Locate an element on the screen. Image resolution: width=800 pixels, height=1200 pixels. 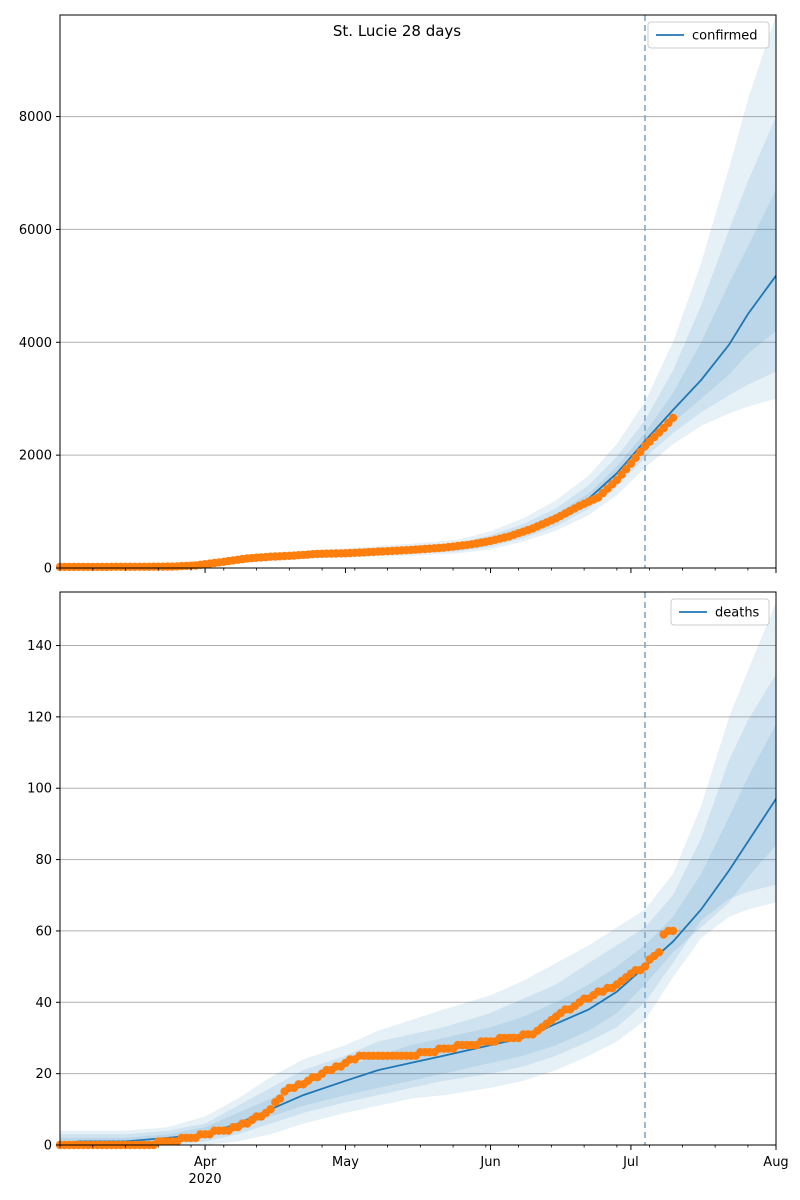
deaths-legend-box is located at coordinates (720, 612).